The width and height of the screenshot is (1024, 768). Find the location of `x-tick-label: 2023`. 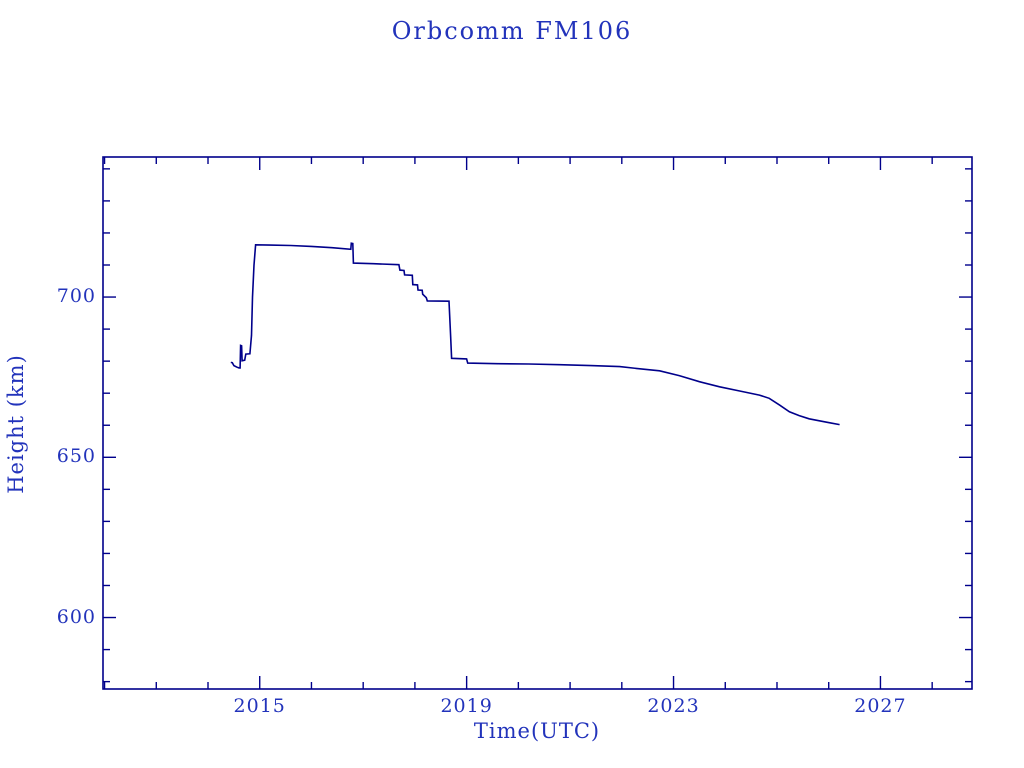

x-tick-label: 2023 is located at coordinates (673, 706).